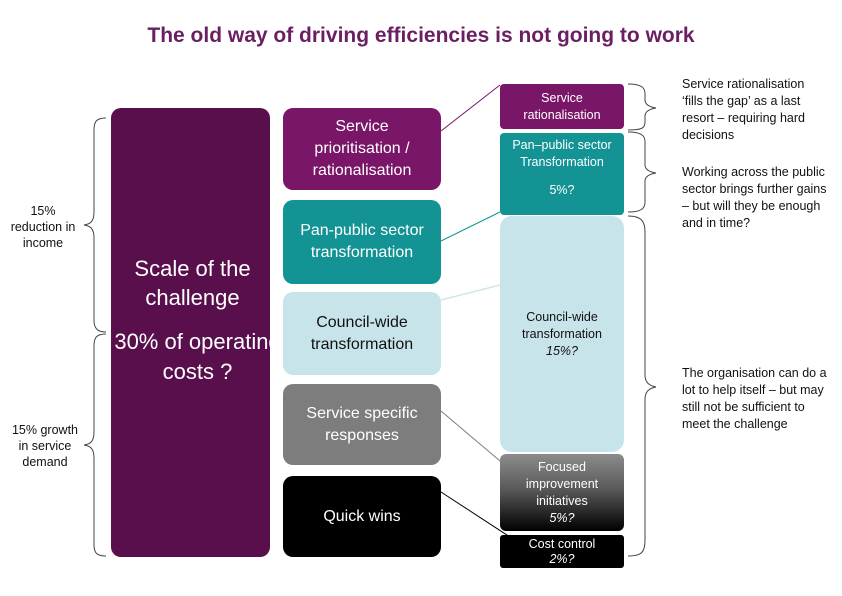  I want to click on challenge-column, so click(190, 332).